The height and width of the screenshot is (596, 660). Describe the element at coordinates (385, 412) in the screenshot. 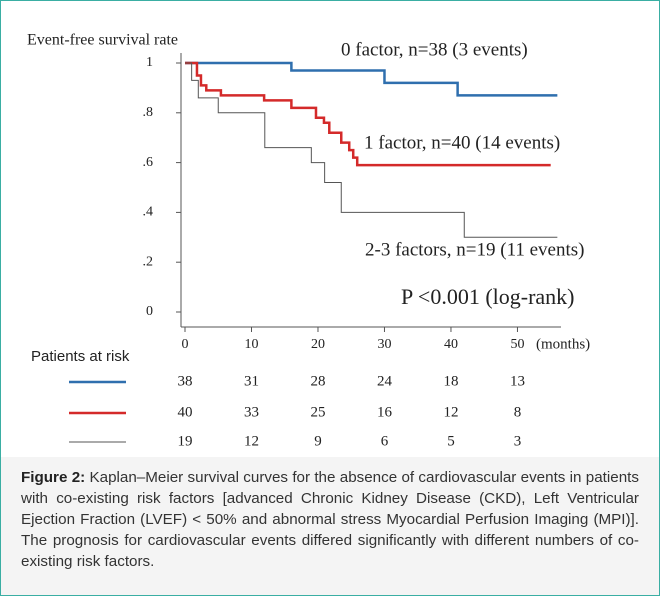

I see `risk-count: 16` at that location.